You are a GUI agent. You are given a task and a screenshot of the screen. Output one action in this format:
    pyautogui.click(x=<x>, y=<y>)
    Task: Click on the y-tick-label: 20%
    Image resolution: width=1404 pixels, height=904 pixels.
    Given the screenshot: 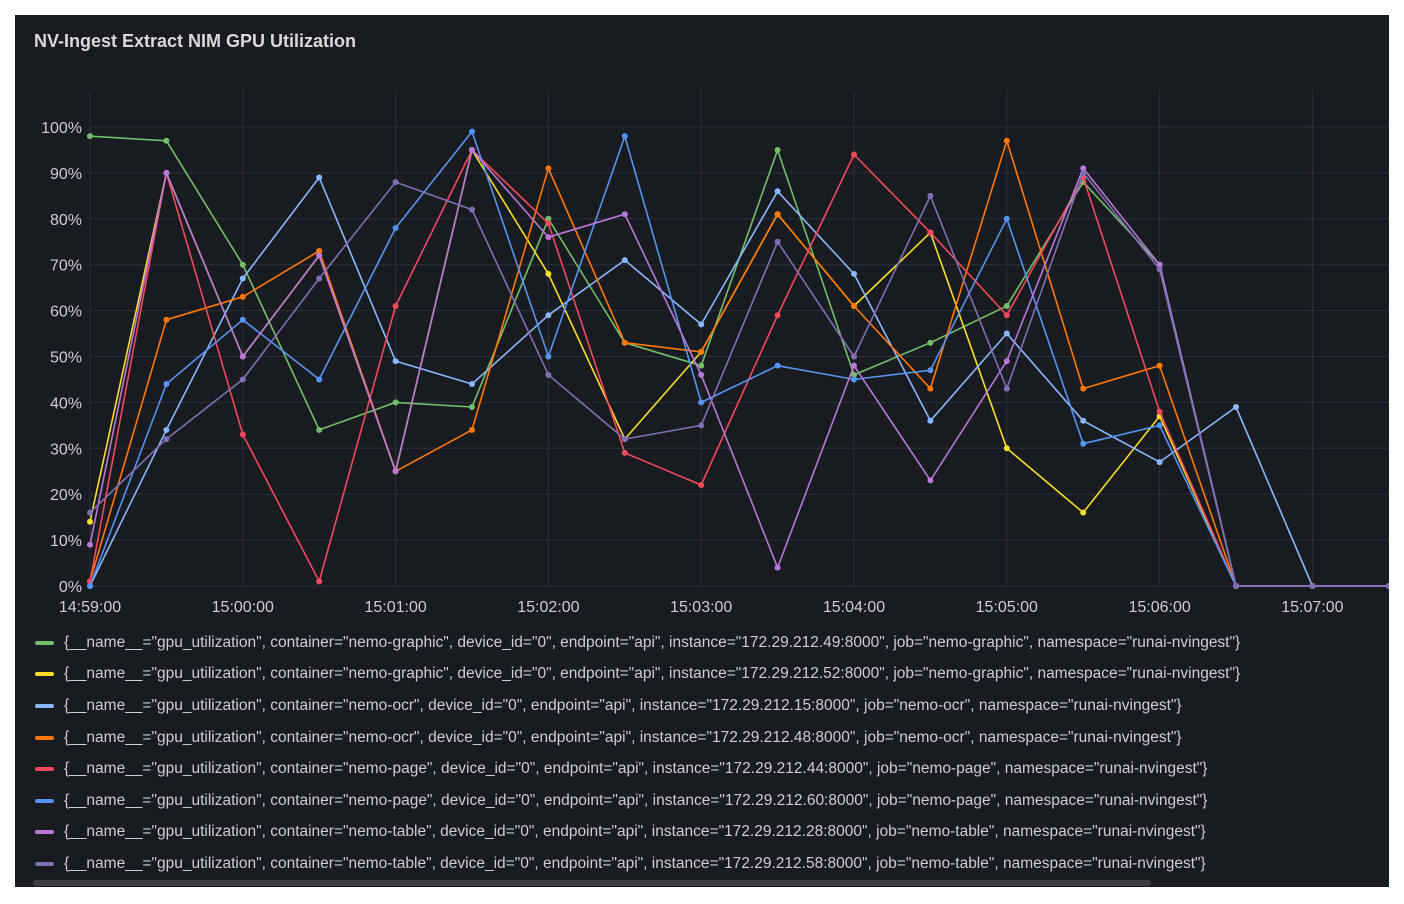 What is the action you would take?
    pyautogui.click(x=66, y=495)
    